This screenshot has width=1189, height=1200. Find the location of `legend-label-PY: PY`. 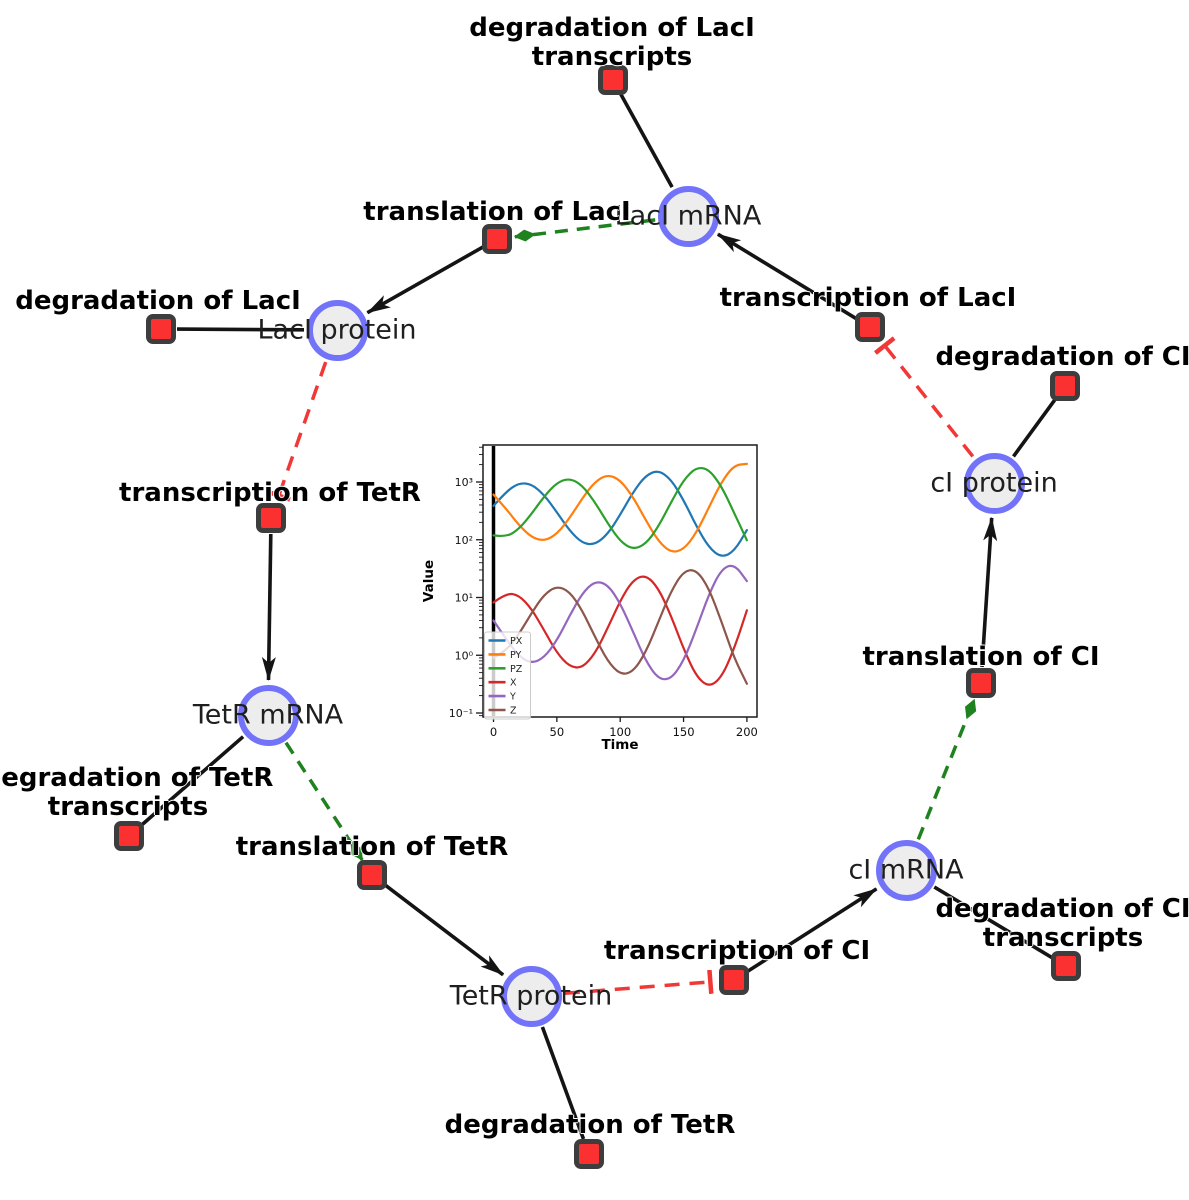

legend-label-PY: PY is located at coordinates (516, 655).